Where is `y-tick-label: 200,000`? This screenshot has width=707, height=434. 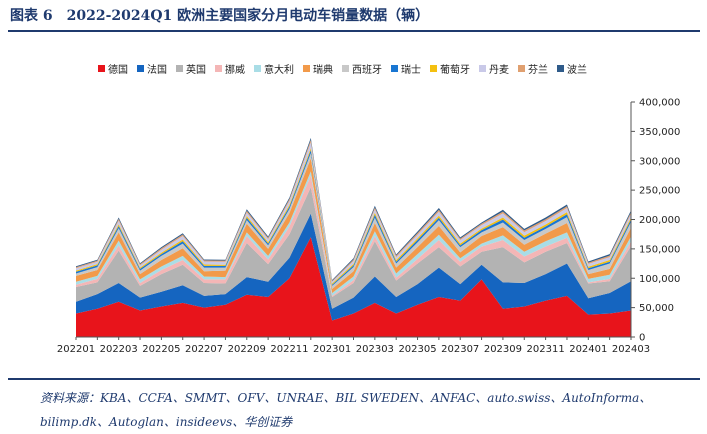 y-tick-label: 200,000 is located at coordinates (659, 220).